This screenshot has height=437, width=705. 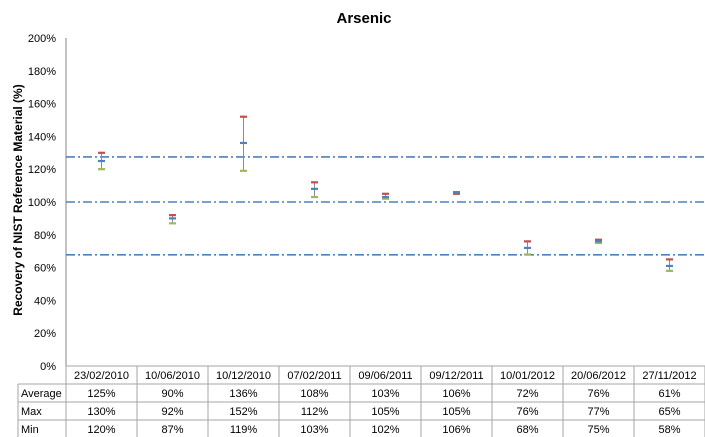 What do you see at coordinates (243, 376) in the screenshot?
I see `x-tick-label: 10/12/2010` at bounding box center [243, 376].